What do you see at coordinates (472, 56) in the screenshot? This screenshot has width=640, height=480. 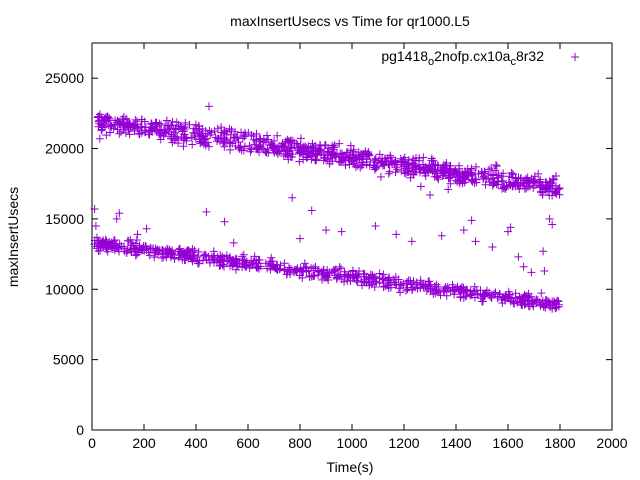 I see `legend-part-mid: 2nofp.cx10a` at bounding box center [472, 56].